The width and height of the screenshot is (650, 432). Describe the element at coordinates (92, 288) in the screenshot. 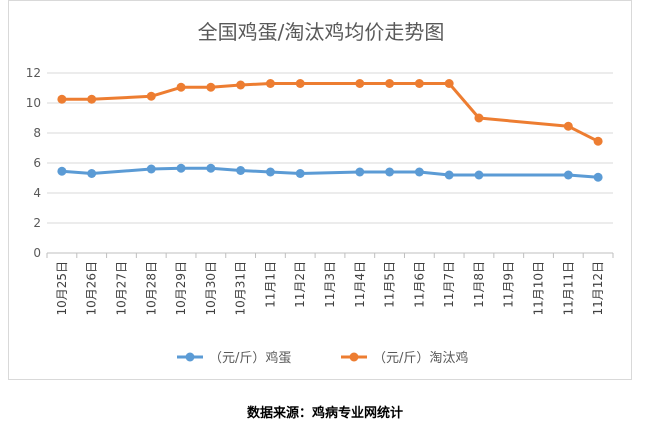

I see `x-tick-label: 10月26日` at that location.